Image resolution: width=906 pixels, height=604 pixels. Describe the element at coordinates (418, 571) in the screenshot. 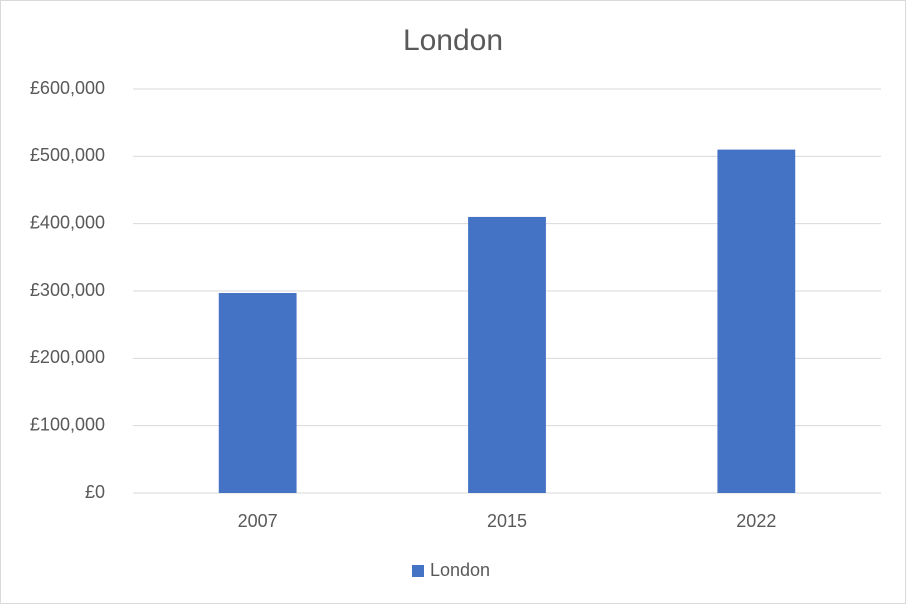

I see `legend-swatch` at that location.